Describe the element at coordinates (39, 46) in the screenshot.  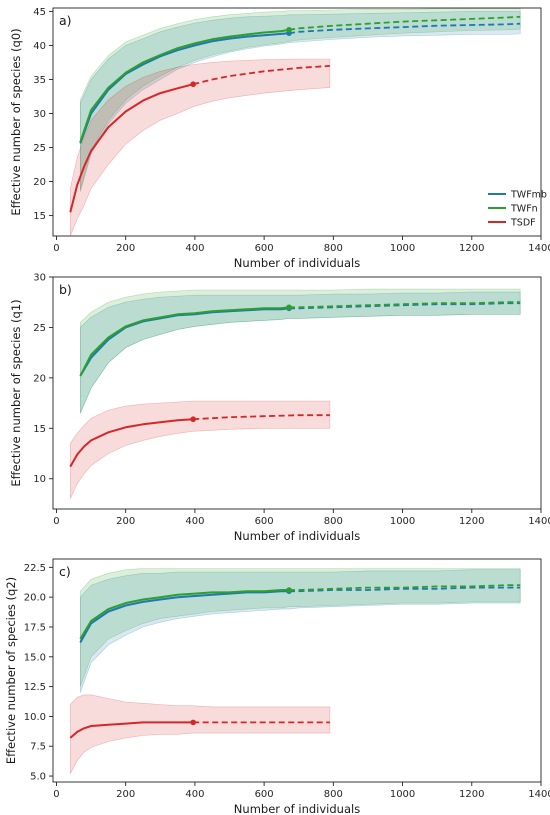
I see `y-tick-label: 40` at that location.